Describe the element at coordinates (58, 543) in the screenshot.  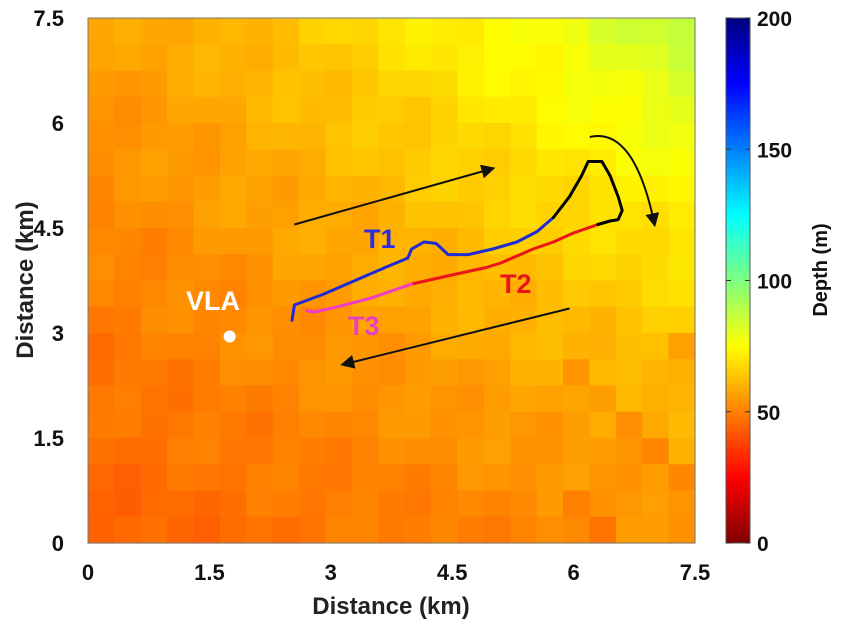
I see `y-tick-label: 0` at that location.